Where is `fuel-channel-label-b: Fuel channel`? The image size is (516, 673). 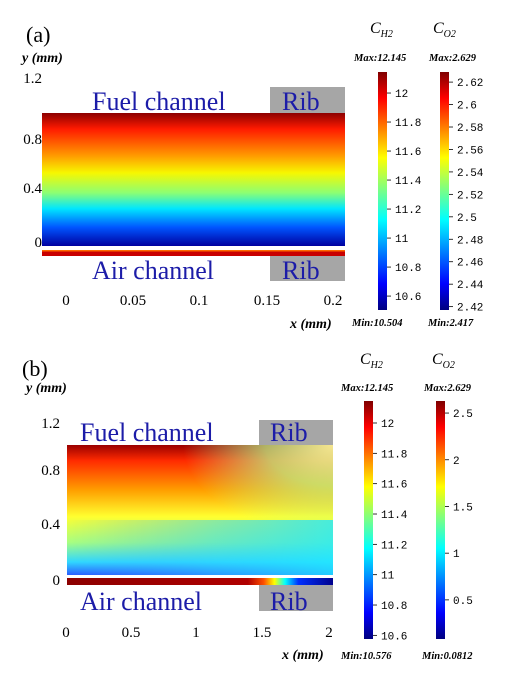 fuel-channel-label-b: Fuel channel is located at coordinates (147, 432).